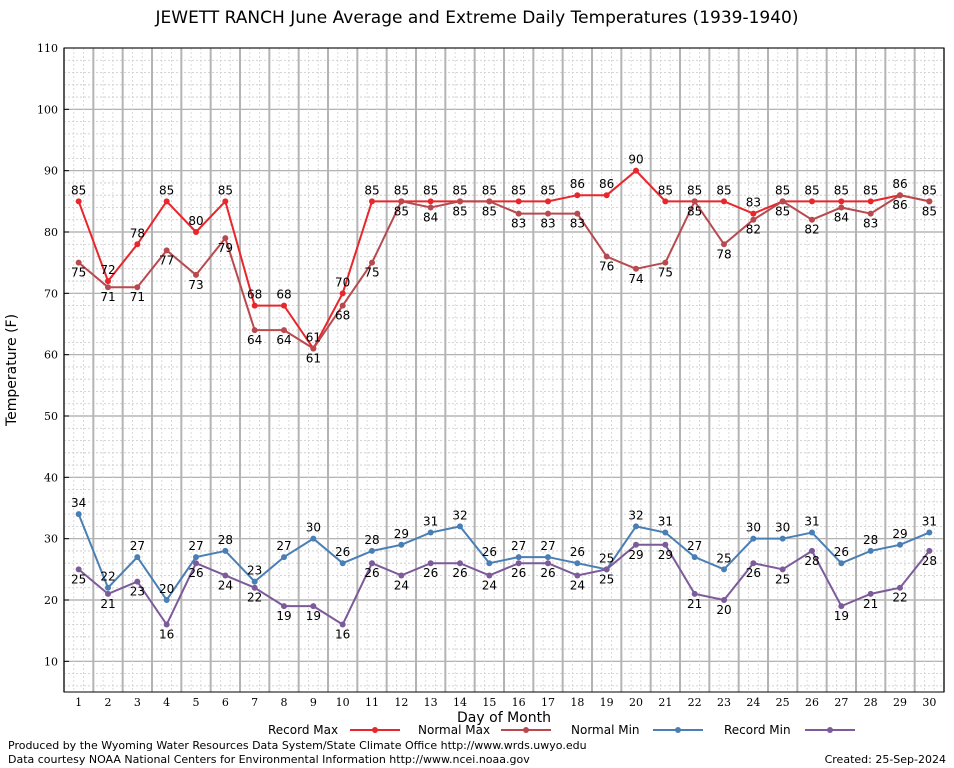  What do you see at coordinates (137, 233) in the screenshot?
I see `data-label: 78` at bounding box center [137, 233].